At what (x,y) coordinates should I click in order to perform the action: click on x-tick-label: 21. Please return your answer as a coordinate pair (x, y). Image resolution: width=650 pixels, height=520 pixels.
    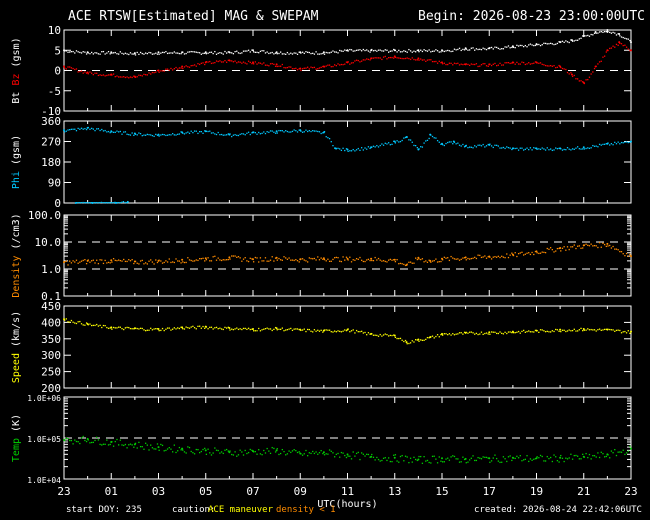
    Looking at the image, I should click on (583, 491).